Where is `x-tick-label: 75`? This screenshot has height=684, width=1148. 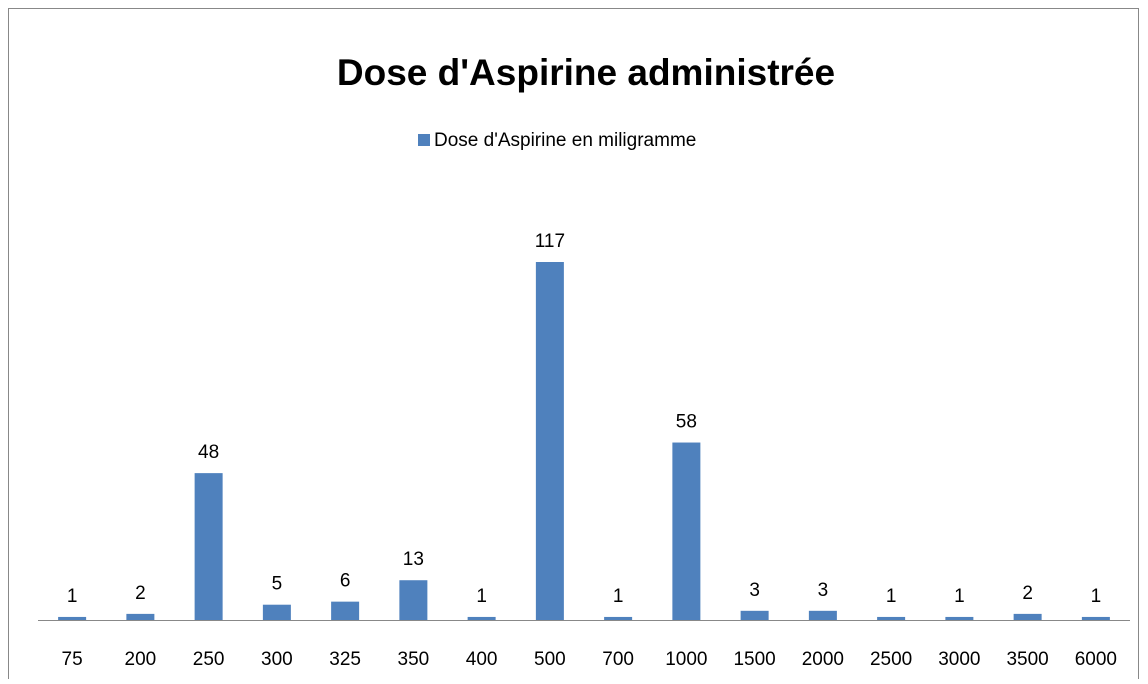
x-tick-label: 75 is located at coordinates (72, 659).